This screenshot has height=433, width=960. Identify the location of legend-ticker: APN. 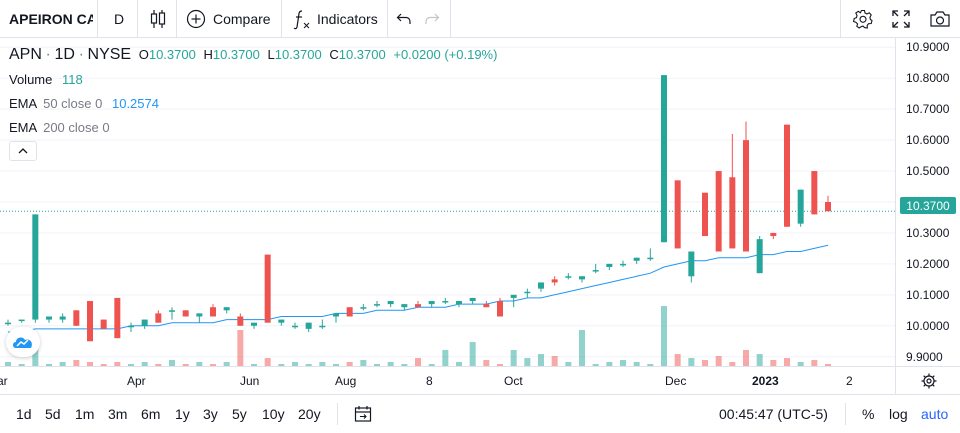
(25, 54).